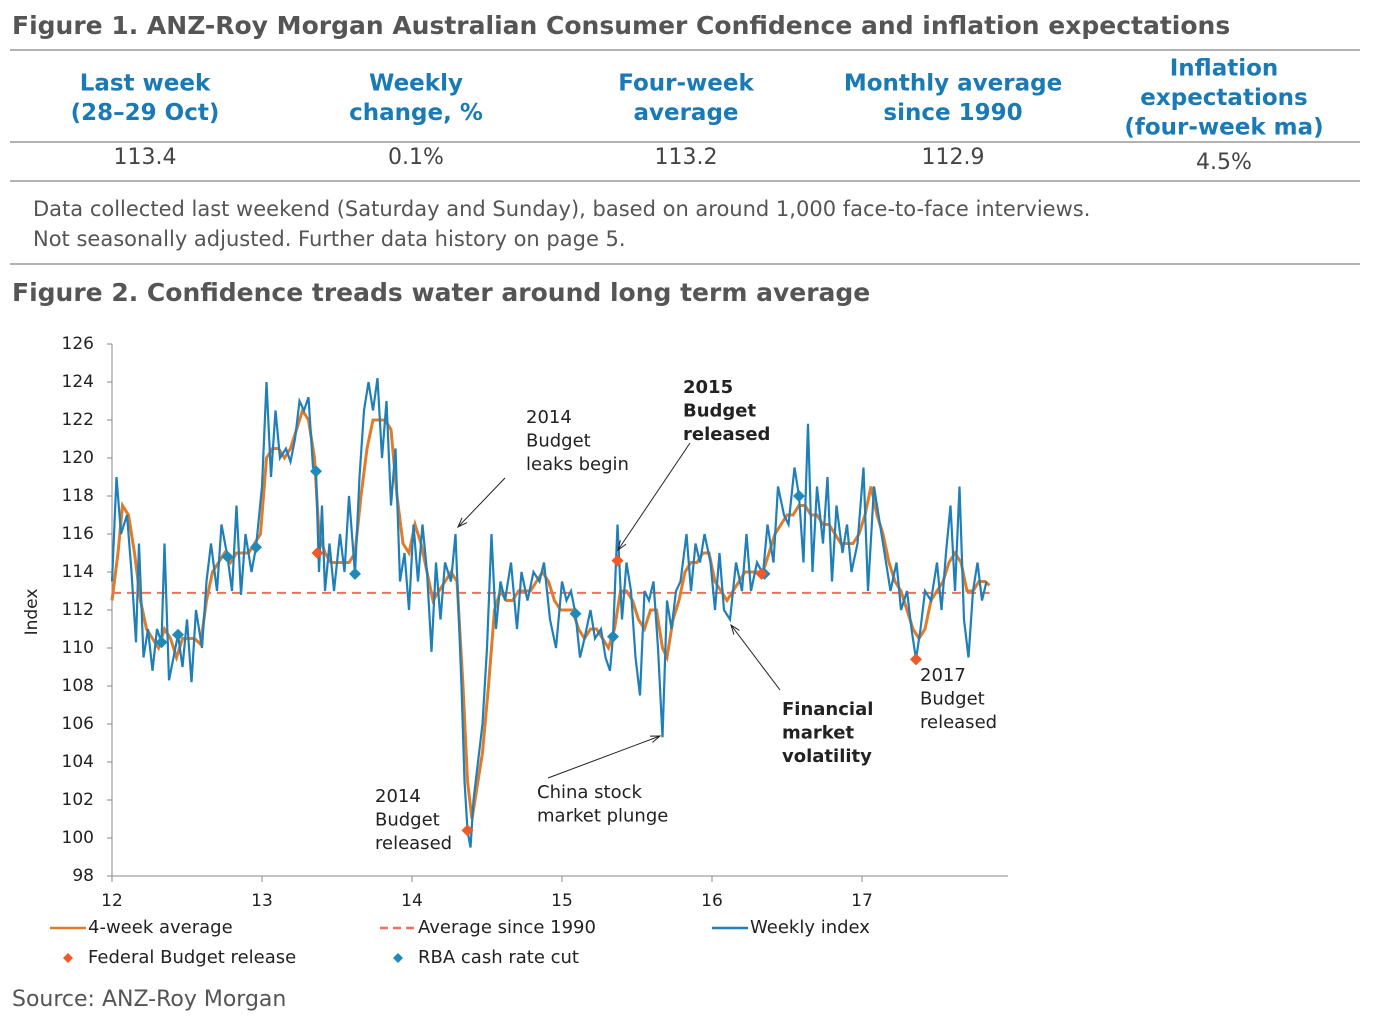  I want to click on annotation: 2017, so click(943, 675).